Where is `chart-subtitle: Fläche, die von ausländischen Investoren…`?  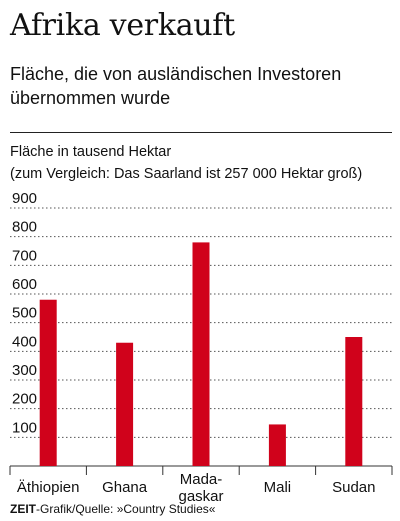 chart-subtitle: Fläche, die von ausländischen Investoren… is located at coordinates (176, 86).